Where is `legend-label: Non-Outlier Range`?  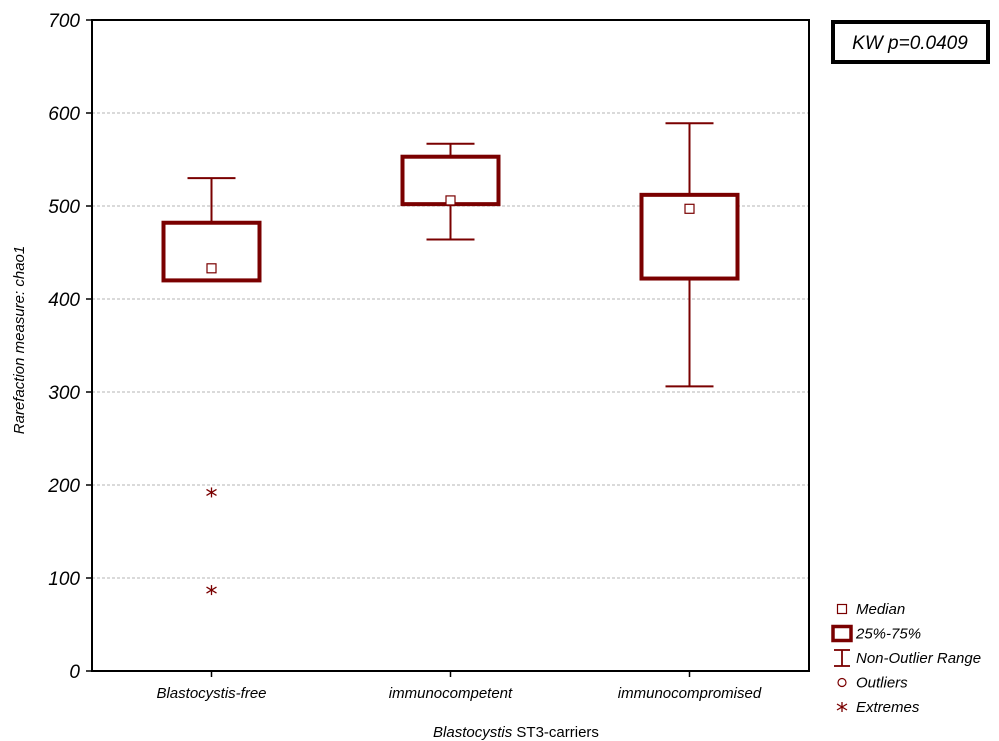
legend-label: Non-Outlier Range is located at coordinates (918, 658).